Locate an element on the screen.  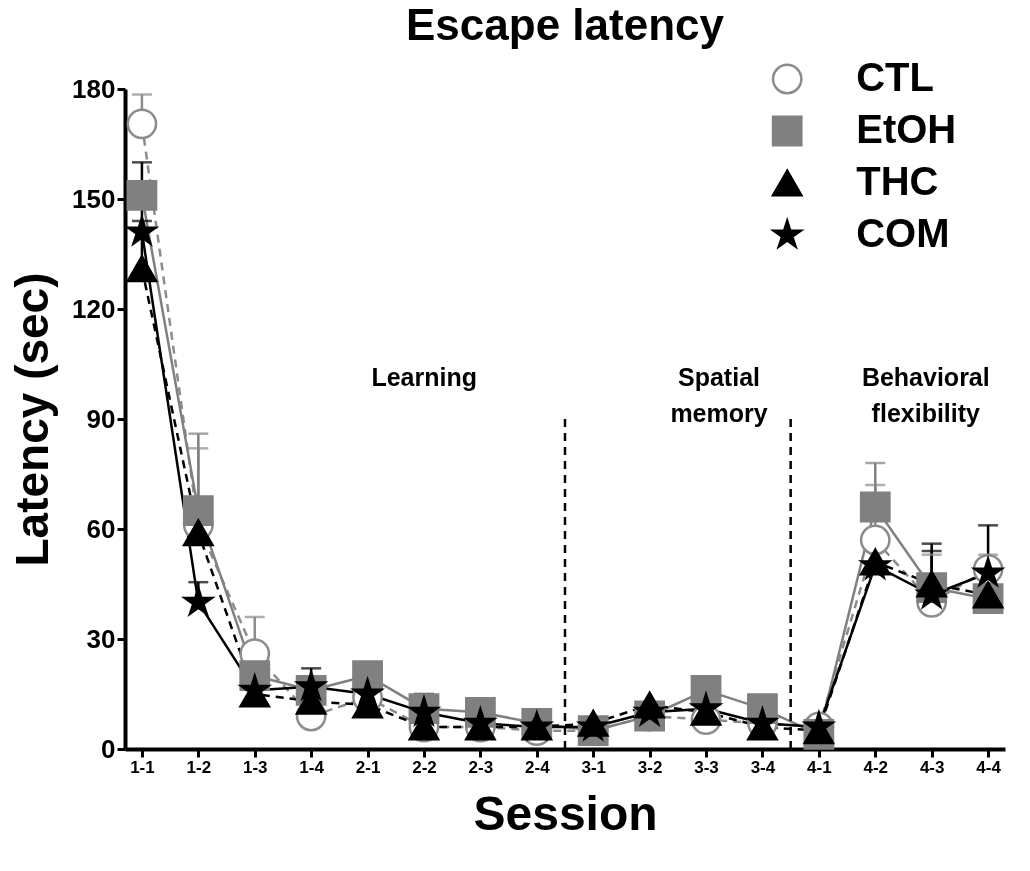
x-tick-label: 3-3 is located at coordinates (706, 767).